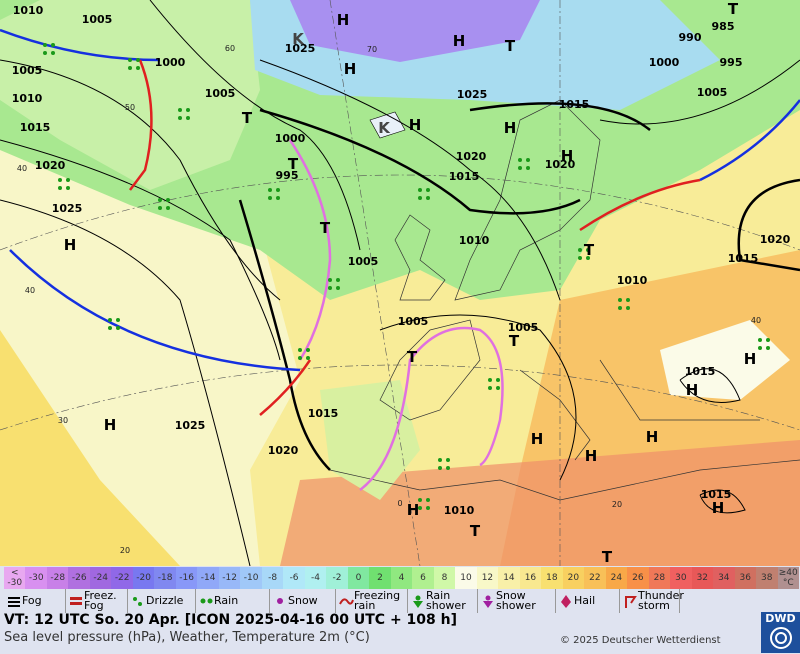 Image resolution: width=800 pixels, height=654 pixels. What do you see at coordinates (788, 578) in the screenshot?
I see `scale-cell: ≥40 °C` at bounding box center [788, 578].